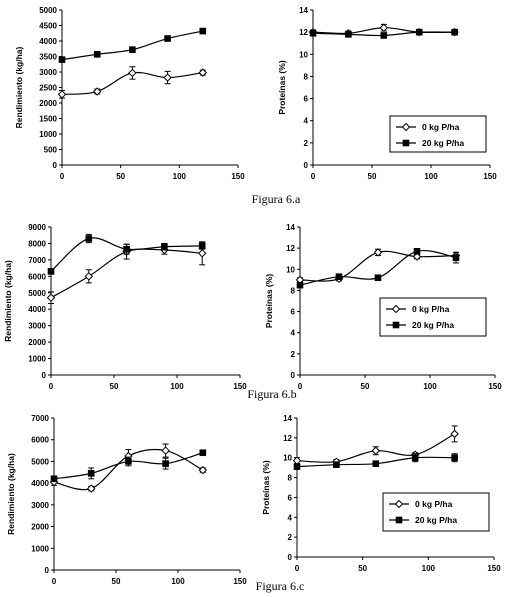  What do you see at coordinates (37, 260) in the screenshot?
I see `y-tick-label: 7000` at bounding box center [37, 260].